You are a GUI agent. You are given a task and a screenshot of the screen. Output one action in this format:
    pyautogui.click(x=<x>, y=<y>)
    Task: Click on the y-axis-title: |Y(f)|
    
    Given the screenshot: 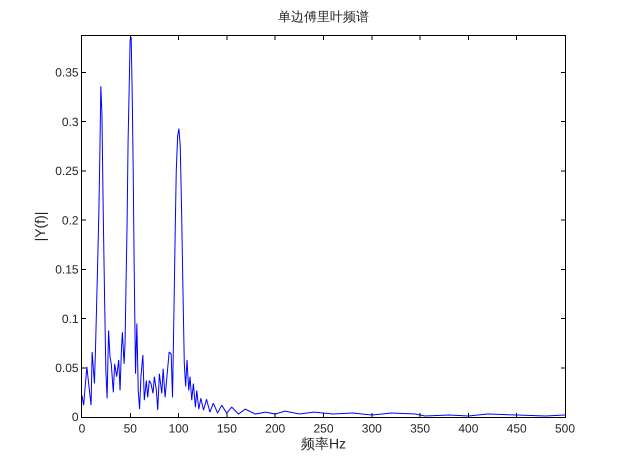 What is the action you would take?
    pyautogui.click(x=40, y=227)
    